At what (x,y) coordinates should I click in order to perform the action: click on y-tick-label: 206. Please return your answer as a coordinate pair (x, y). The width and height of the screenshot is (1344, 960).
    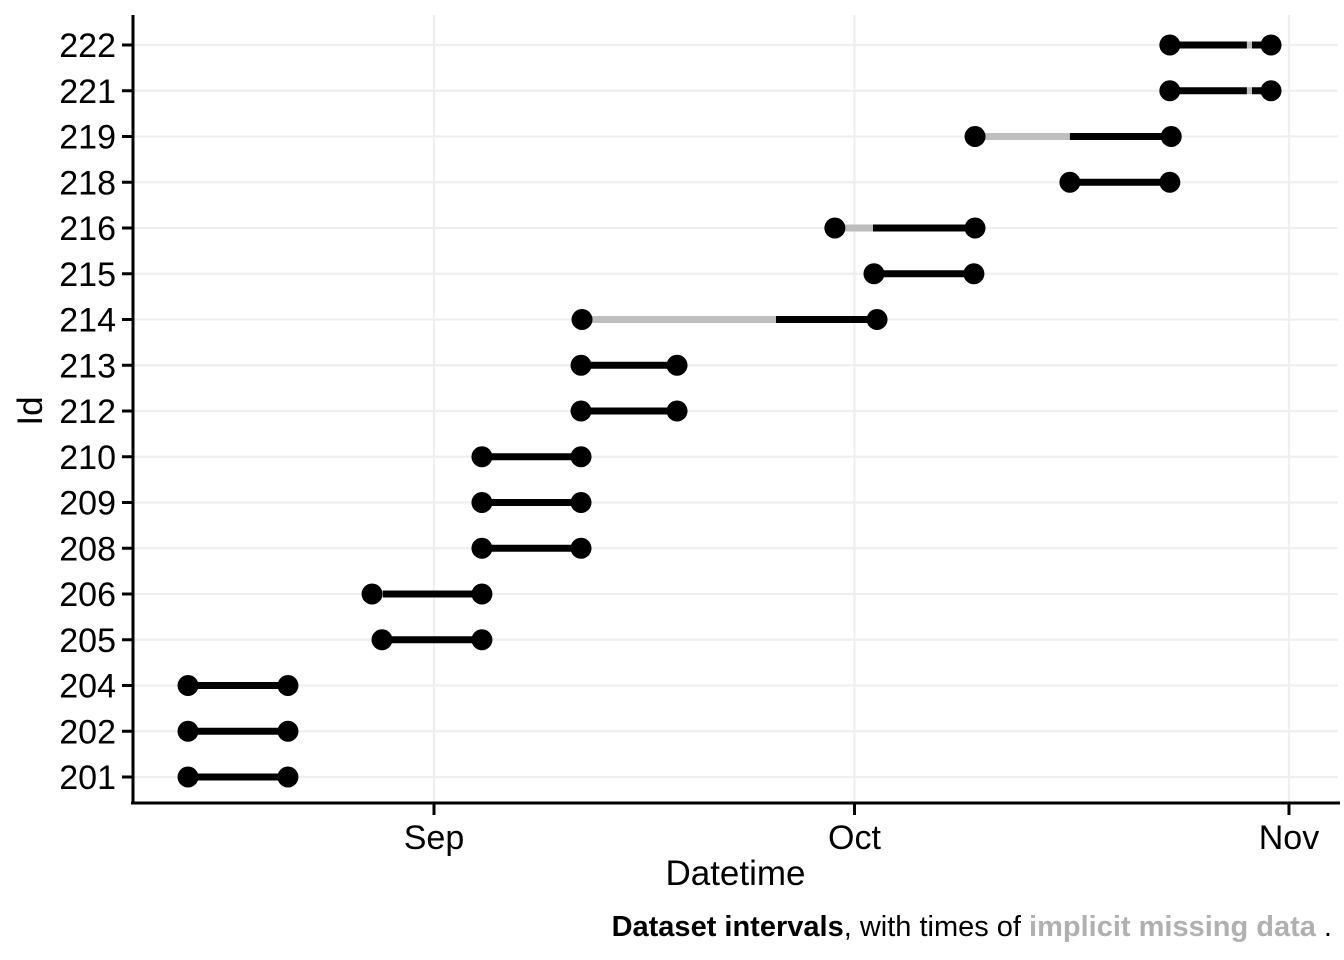
    Looking at the image, I should click on (87, 595).